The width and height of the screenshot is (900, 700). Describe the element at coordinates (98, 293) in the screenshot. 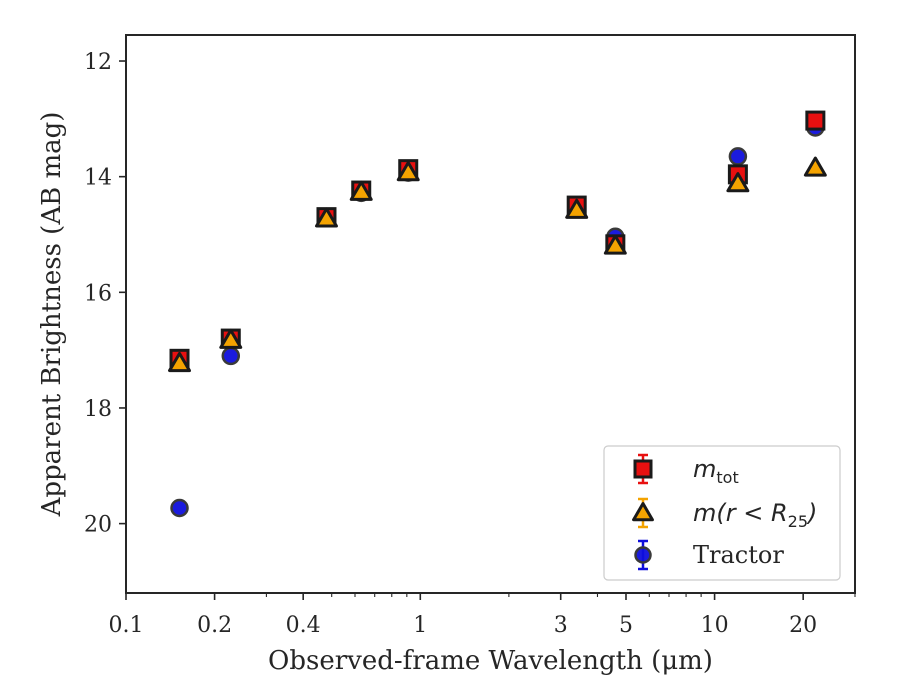

I see `y-tick-label: 16` at that location.